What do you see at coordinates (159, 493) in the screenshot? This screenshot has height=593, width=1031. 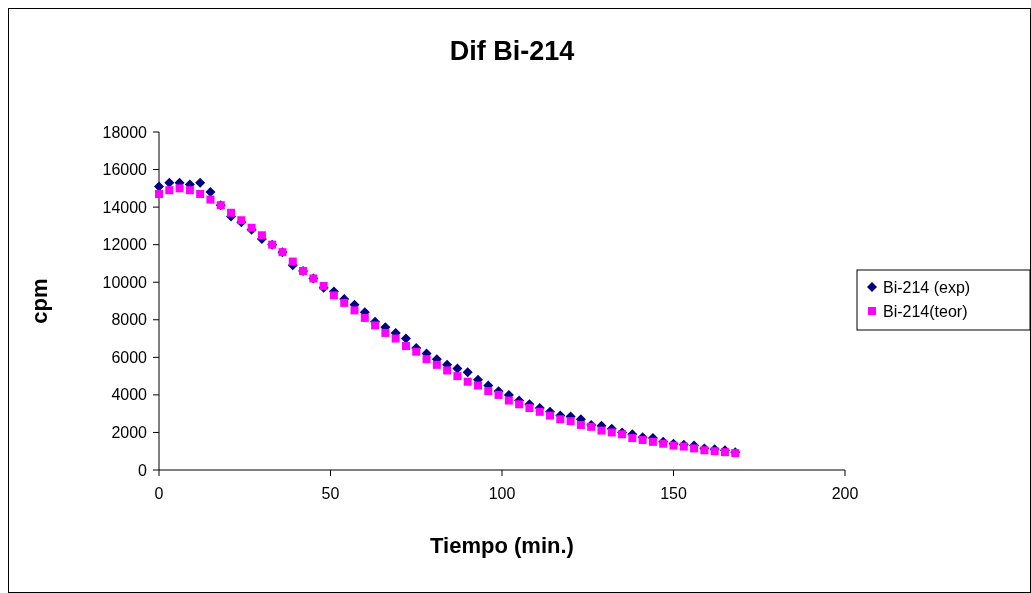 I see `x-tick-label: 0` at bounding box center [159, 493].